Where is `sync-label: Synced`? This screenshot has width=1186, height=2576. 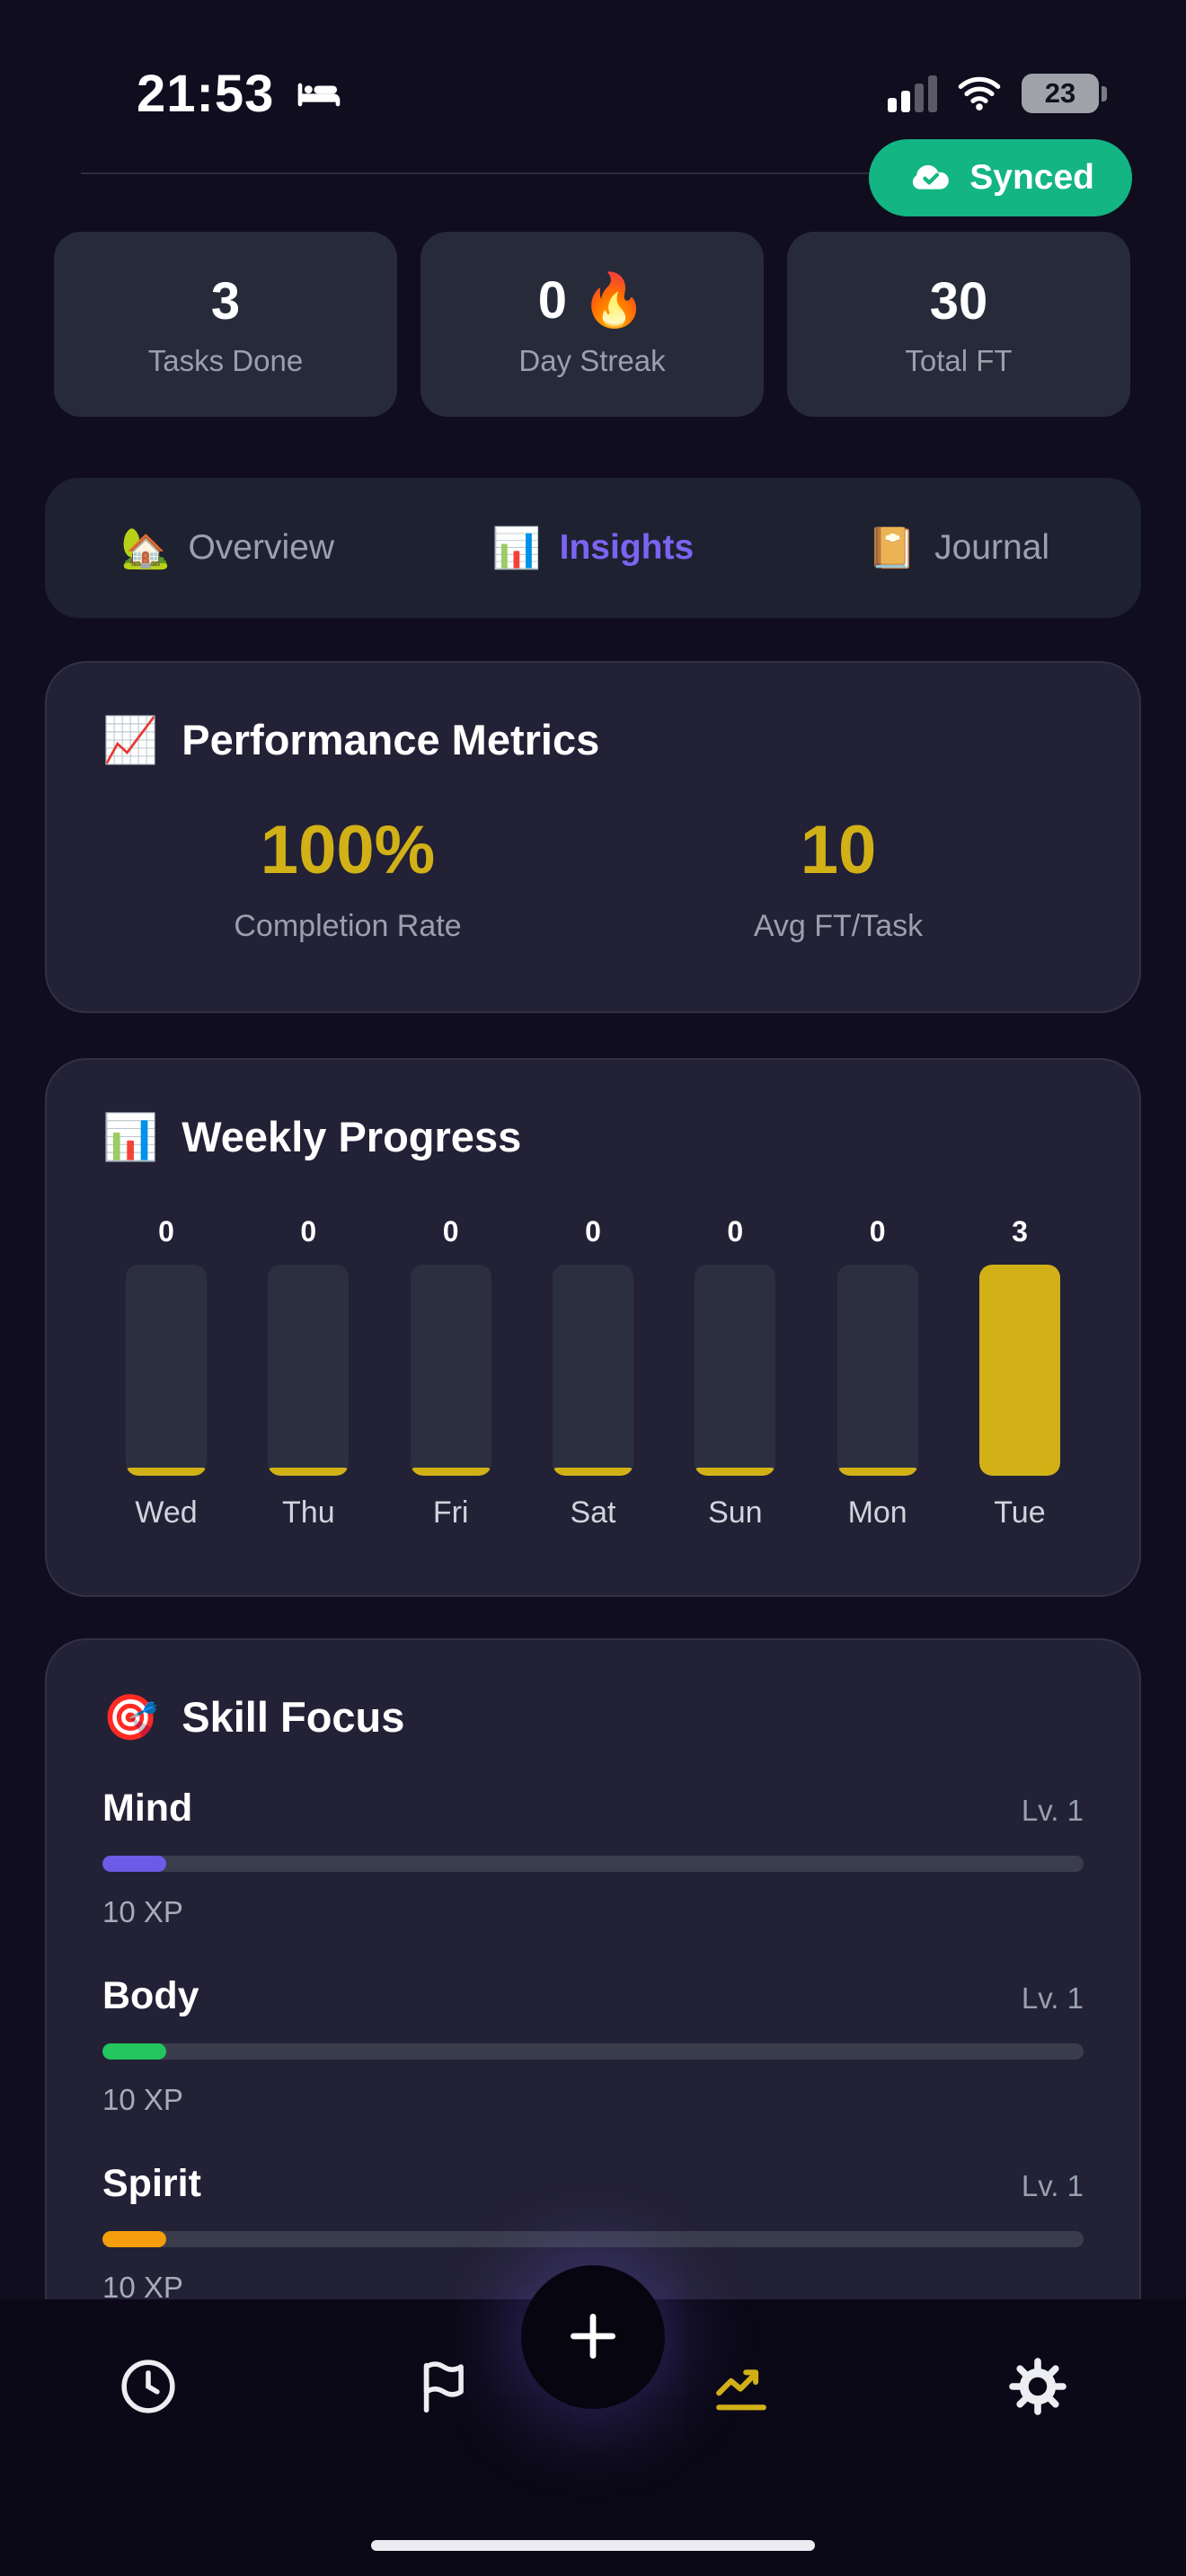 sync-label: Synced is located at coordinates (1031, 177).